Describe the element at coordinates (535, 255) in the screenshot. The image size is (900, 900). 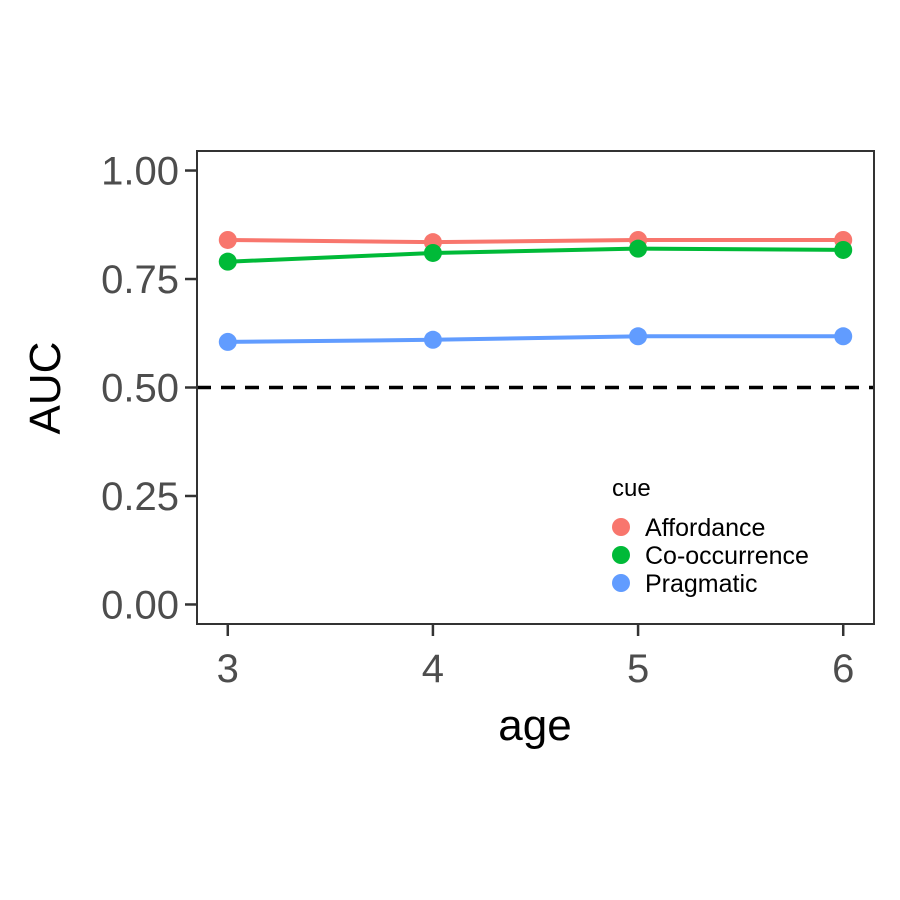
I see `series-line-co-occurrence` at that location.